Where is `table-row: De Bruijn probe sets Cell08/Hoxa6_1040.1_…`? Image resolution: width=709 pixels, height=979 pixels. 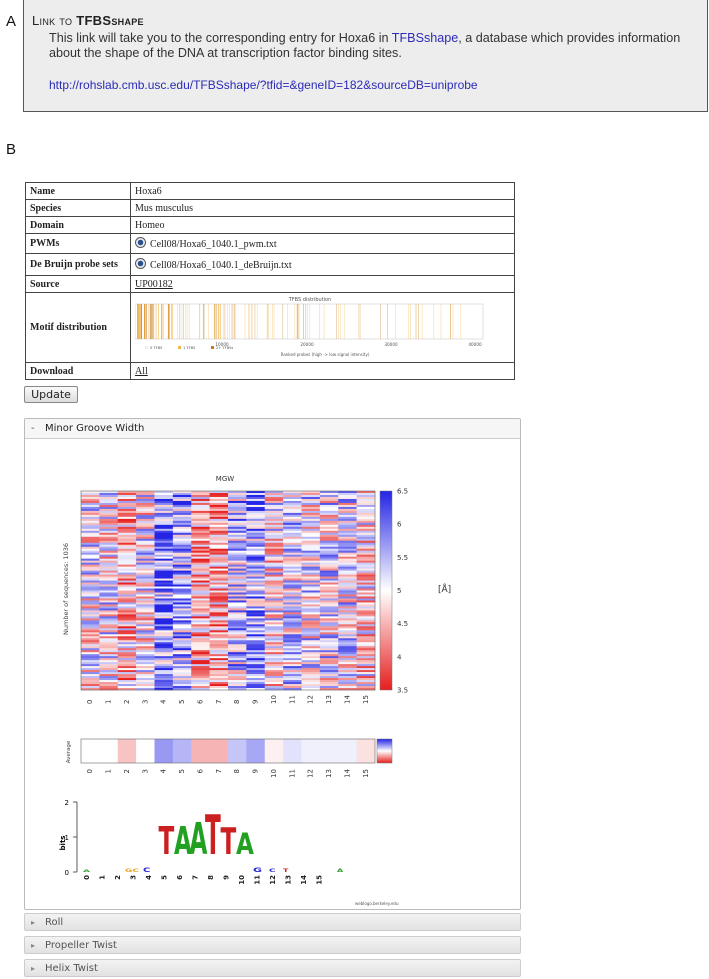 table-row: De Bruijn probe sets Cell08/Hoxa6_1040.1_… is located at coordinates (270, 264).